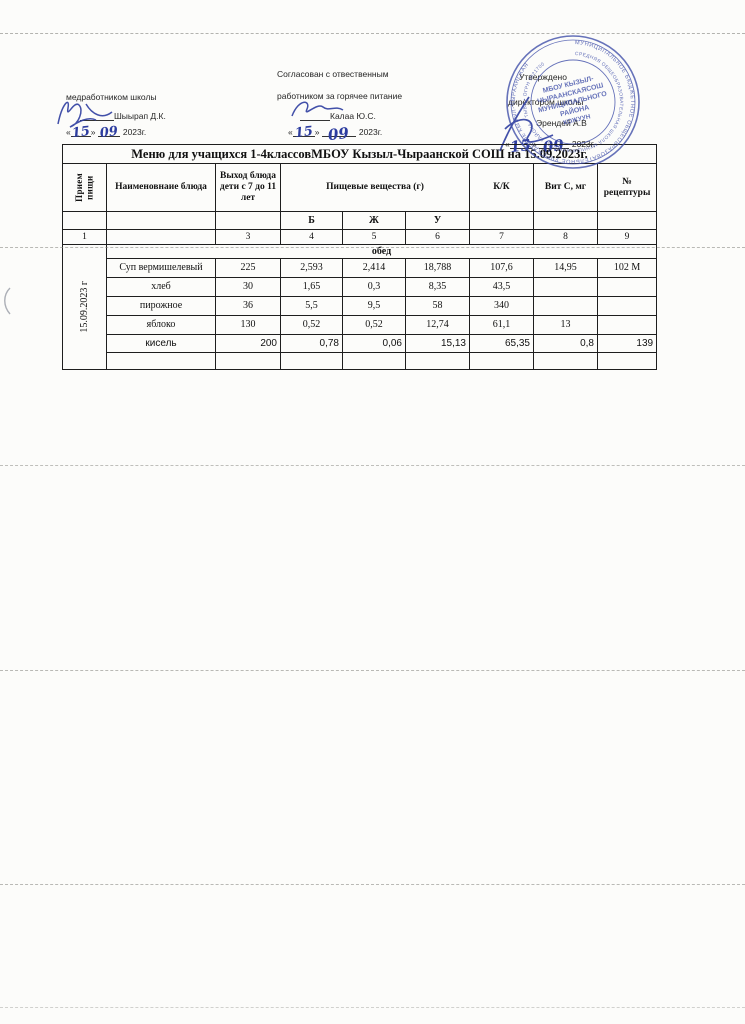 The height and width of the screenshot is (1024, 745). Describe the element at coordinates (161, 325) in the screenshot. I see `dish-name: яблоко` at that location.